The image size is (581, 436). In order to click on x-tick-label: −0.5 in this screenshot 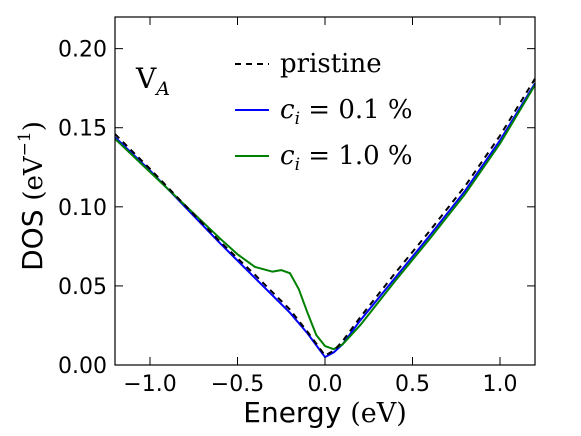, I will do `click(237, 384)`.